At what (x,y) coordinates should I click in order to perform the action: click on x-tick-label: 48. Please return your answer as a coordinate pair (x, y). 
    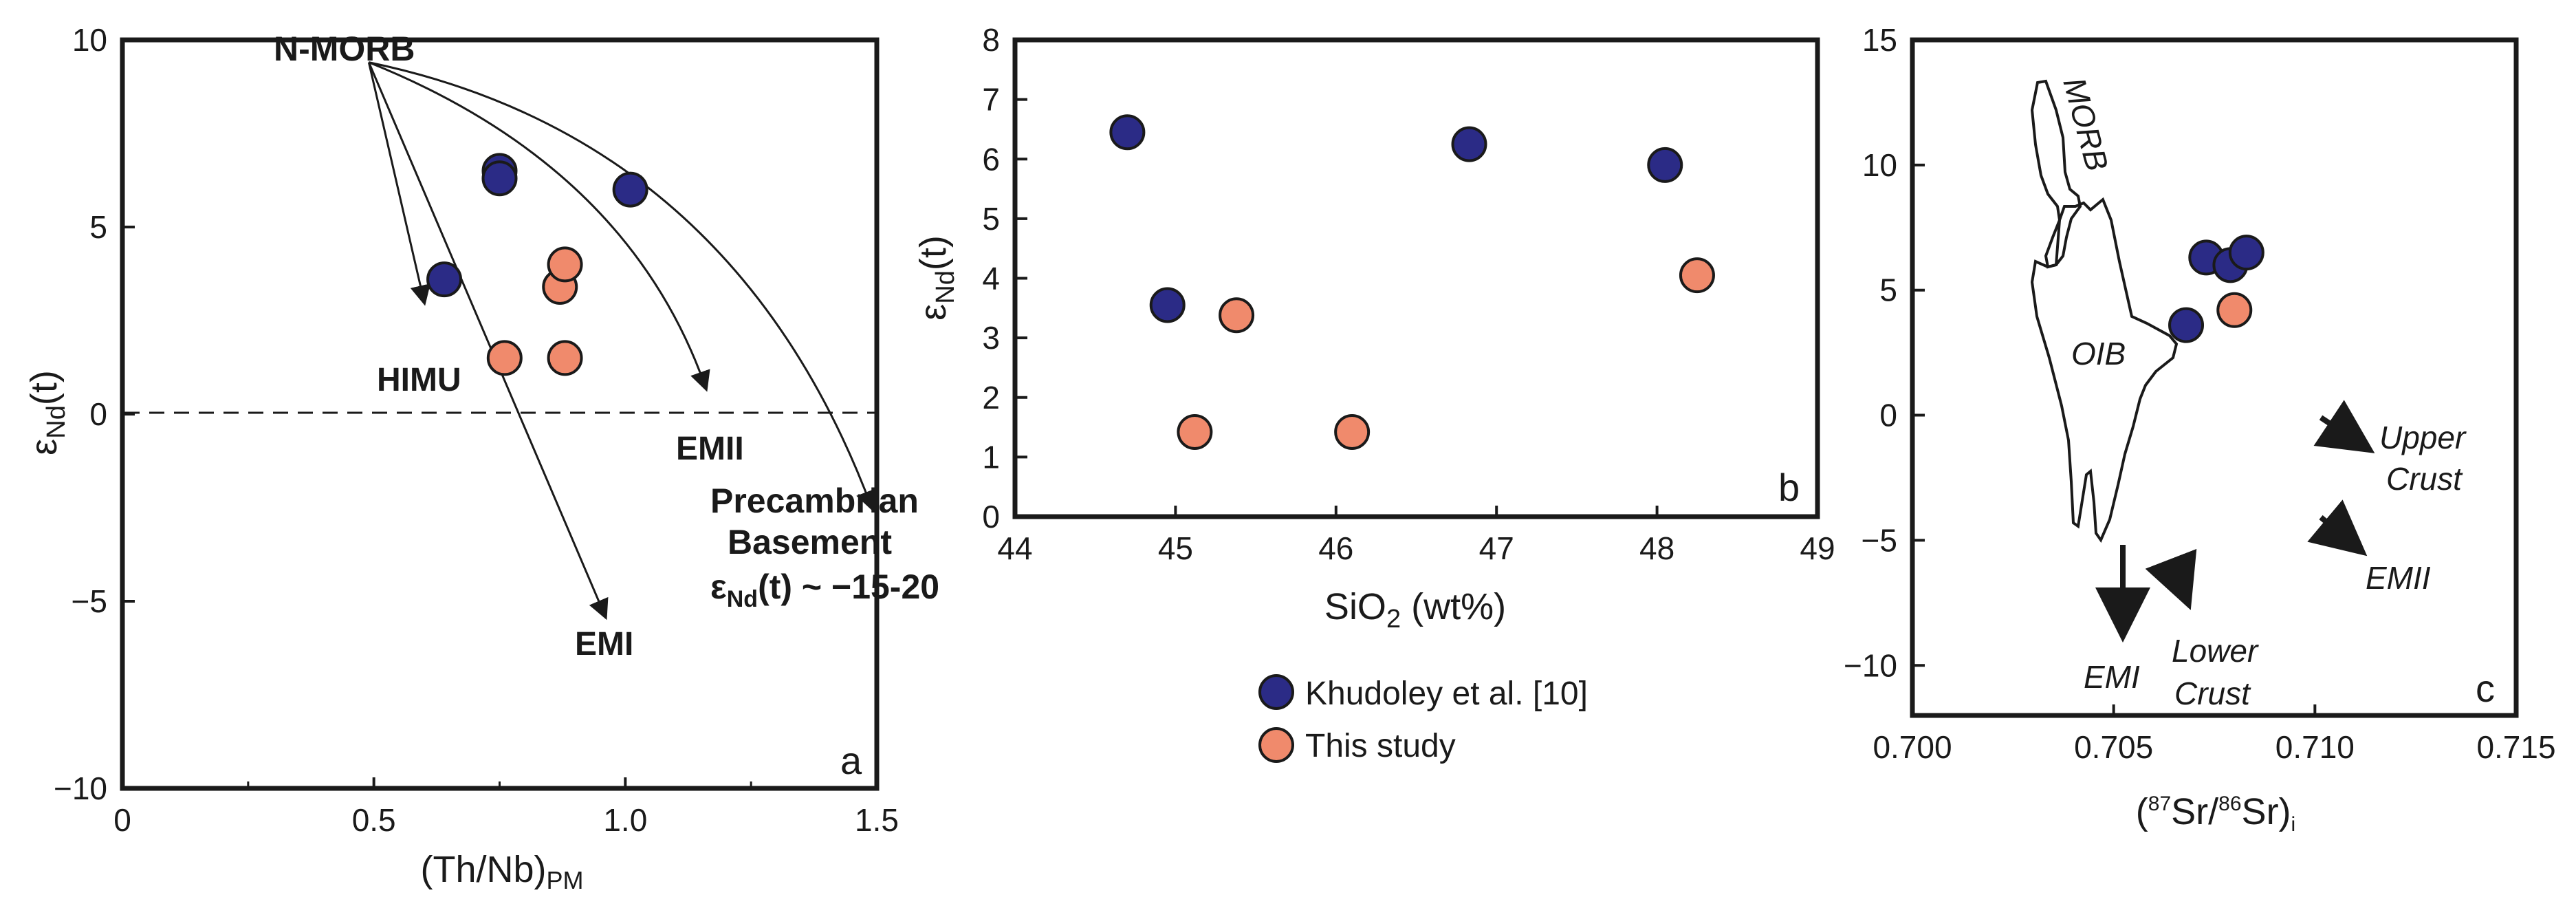
    Looking at the image, I should click on (1656, 548).